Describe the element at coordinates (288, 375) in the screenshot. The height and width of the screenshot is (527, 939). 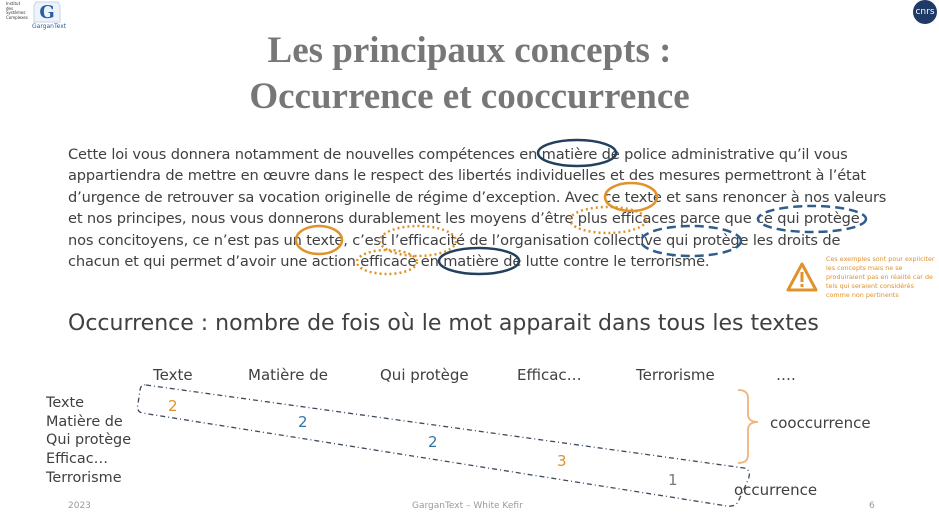
I see `col-header-matiere: Matière de` at that location.